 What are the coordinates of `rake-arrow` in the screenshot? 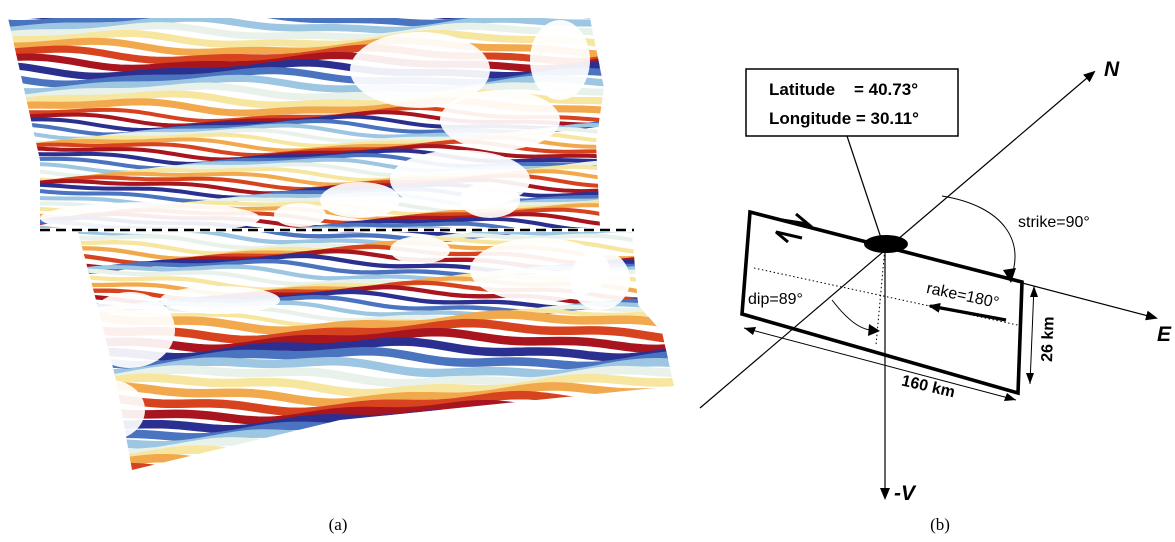 It's located at (967, 312).